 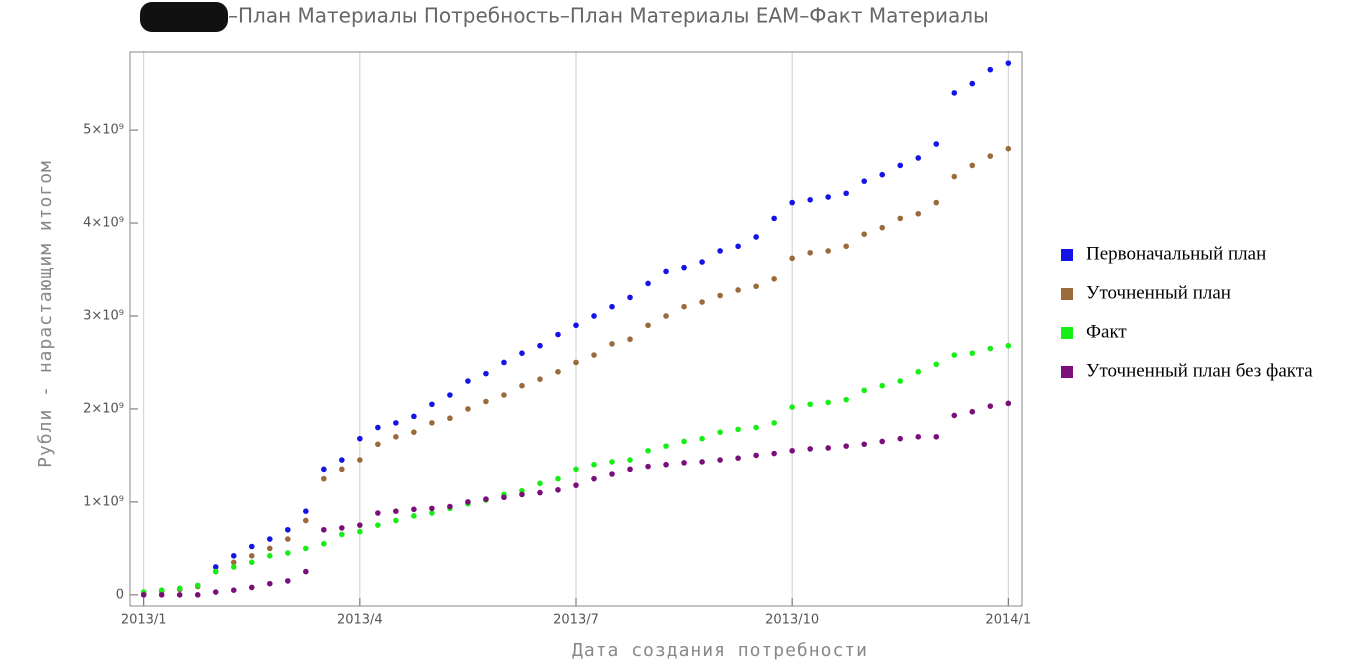 I want to click on legend-label: Факт, so click(x=1106, y=331).